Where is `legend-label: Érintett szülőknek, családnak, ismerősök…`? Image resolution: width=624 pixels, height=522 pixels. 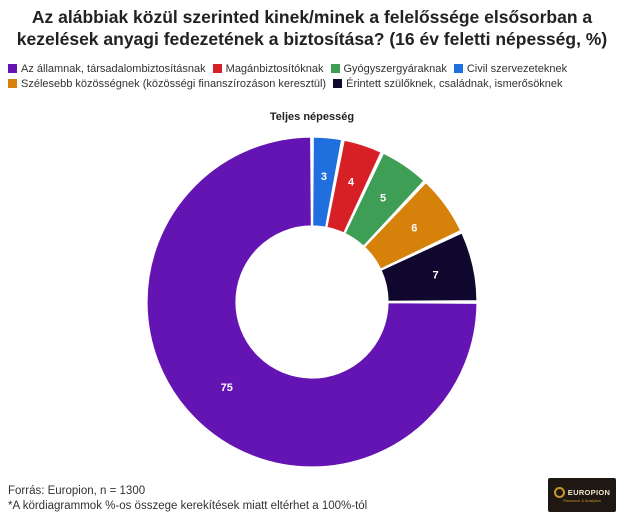
legend-label: Érintett szülőknek, családnak, ismerősök… is located at coordinates (454, 83).